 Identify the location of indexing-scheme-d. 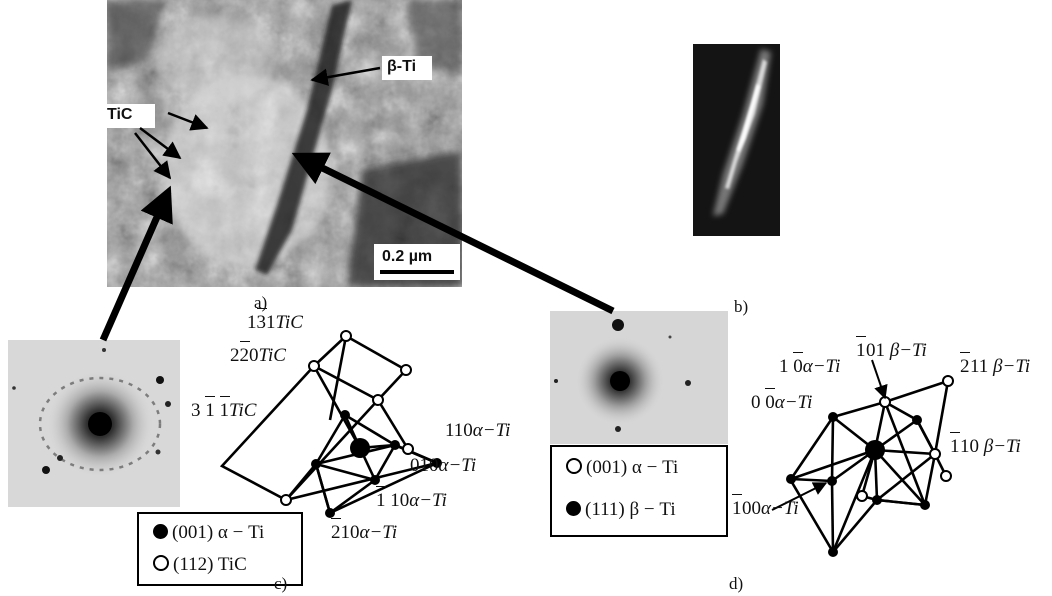
(868, 467).